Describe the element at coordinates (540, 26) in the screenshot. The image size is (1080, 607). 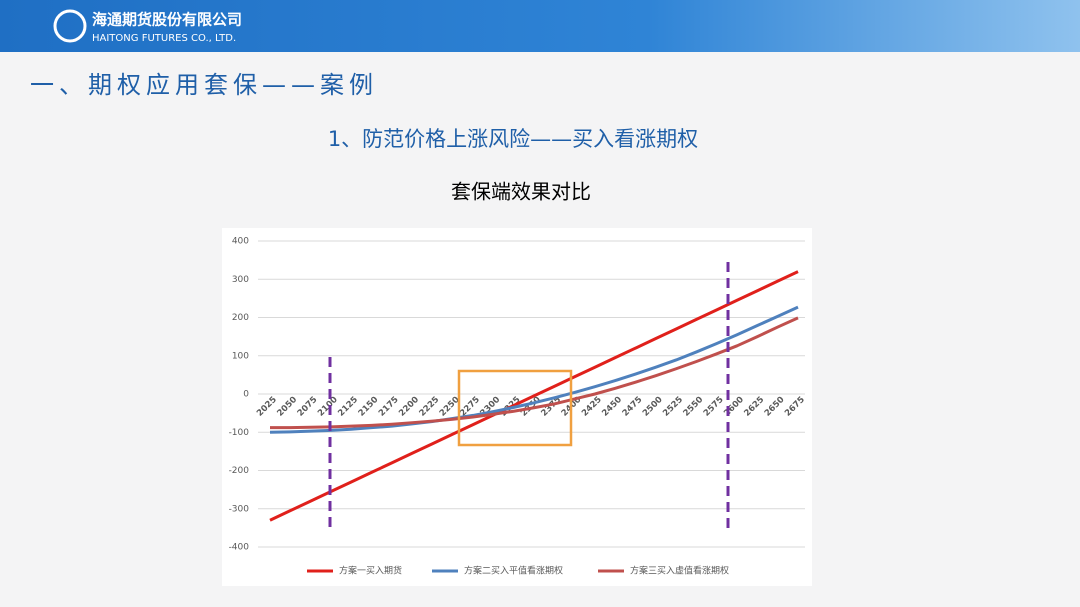
I see `header-banner` at that location.